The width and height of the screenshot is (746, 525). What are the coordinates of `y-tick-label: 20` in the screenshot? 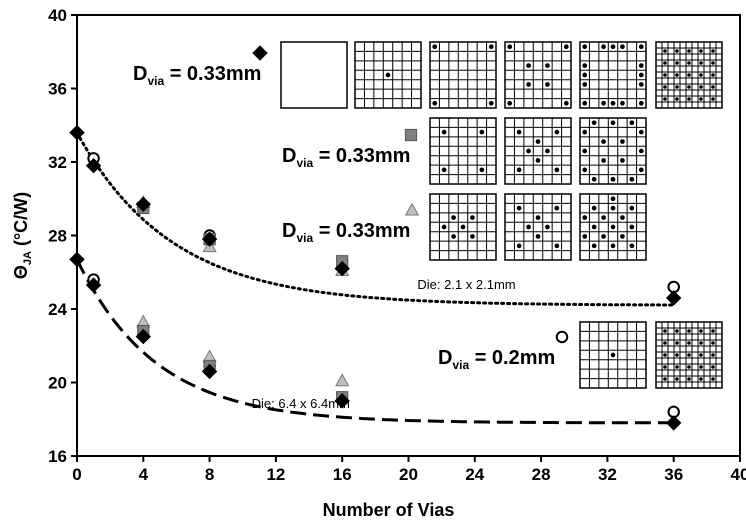 It's located at (57, 383).